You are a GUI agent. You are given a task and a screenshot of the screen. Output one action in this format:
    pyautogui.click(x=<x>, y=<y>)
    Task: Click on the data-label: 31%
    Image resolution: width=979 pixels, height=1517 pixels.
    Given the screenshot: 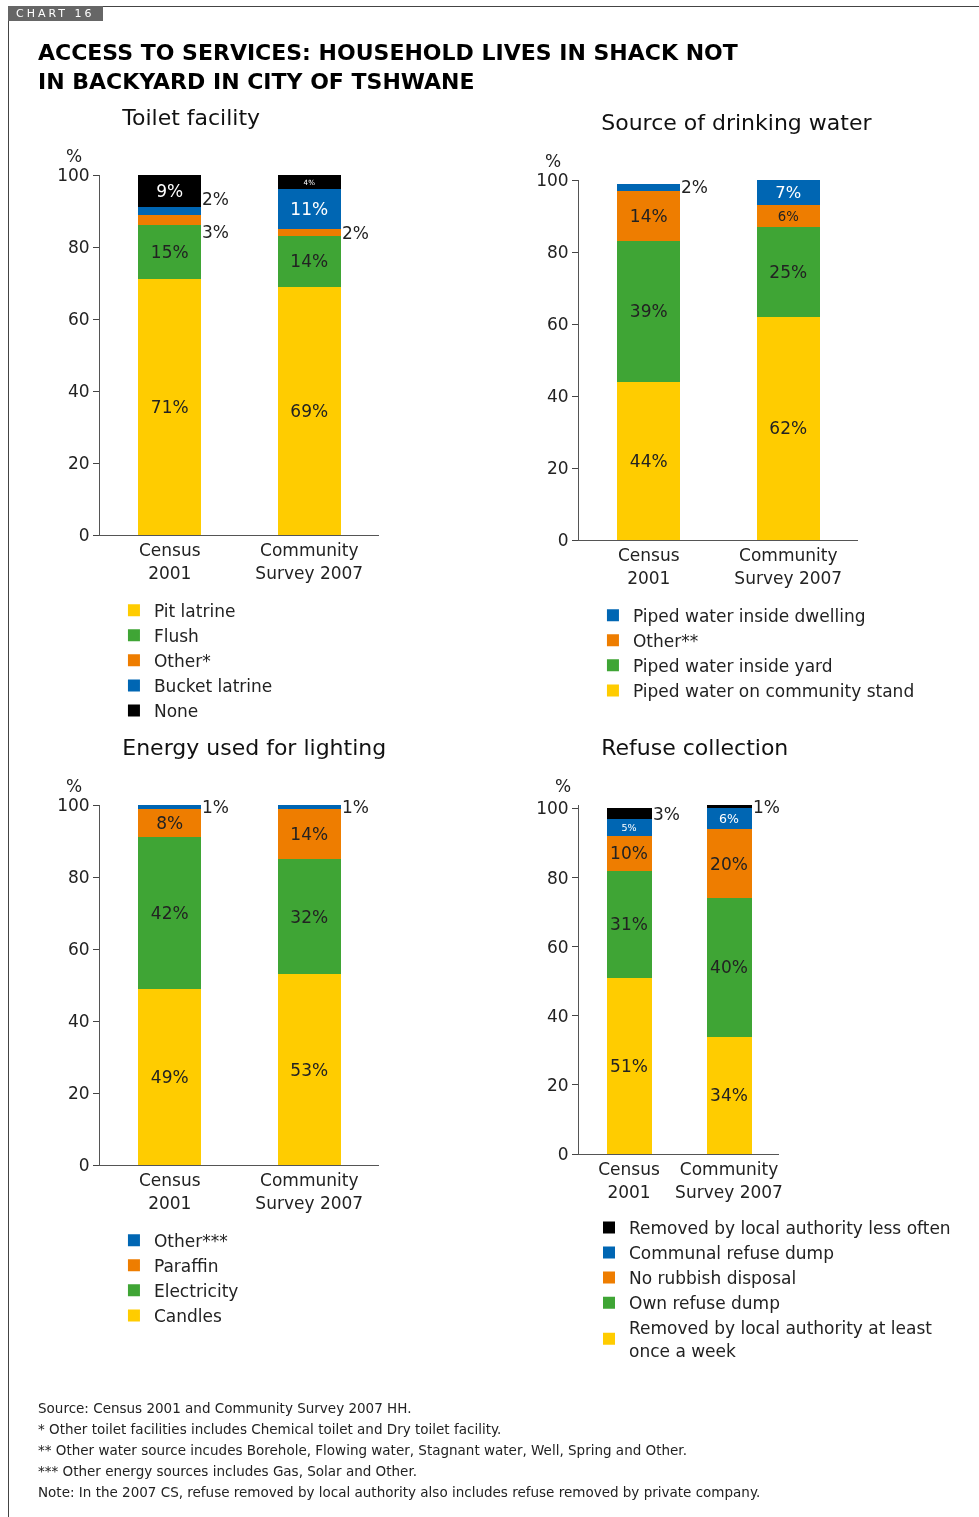 What is the action you would take?
    pyautogui.click(x=629, y=924)
    